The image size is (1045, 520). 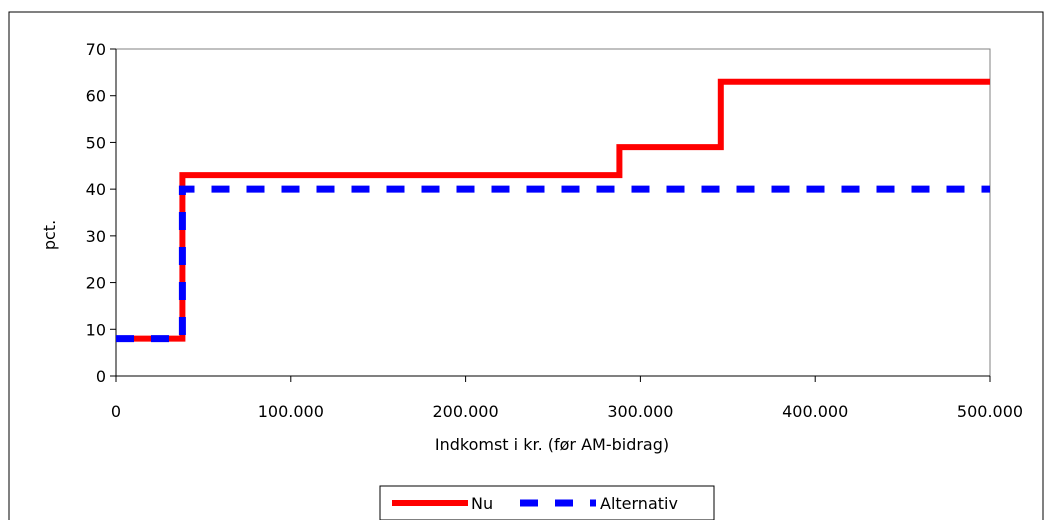 I want to click on x-tick-label: 100.000, so click(x=291, y=411).